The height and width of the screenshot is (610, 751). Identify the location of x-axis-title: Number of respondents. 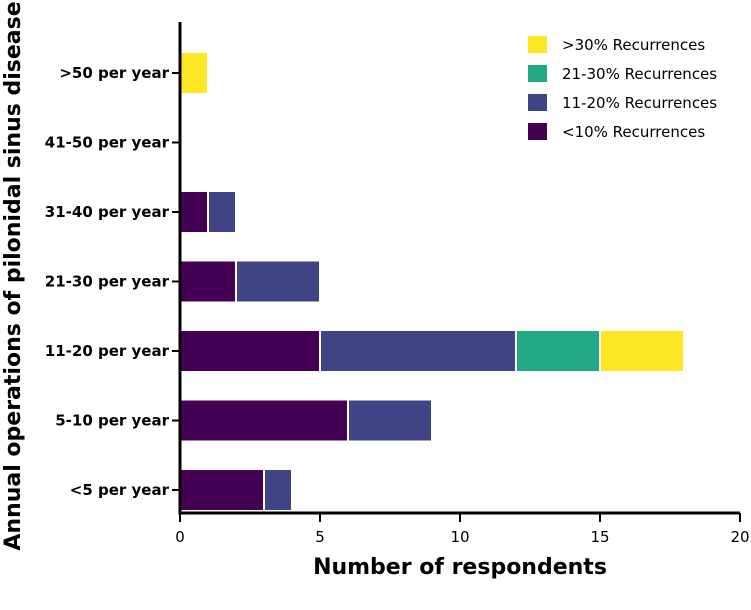
(460, 567).